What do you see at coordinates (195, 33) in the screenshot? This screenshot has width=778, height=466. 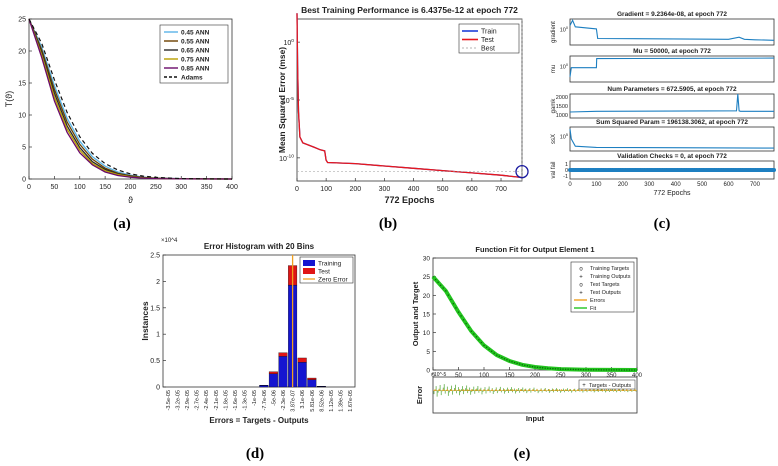 I see `a-legend-entry: 0.45 ANN` at bounding box center [195, 33].